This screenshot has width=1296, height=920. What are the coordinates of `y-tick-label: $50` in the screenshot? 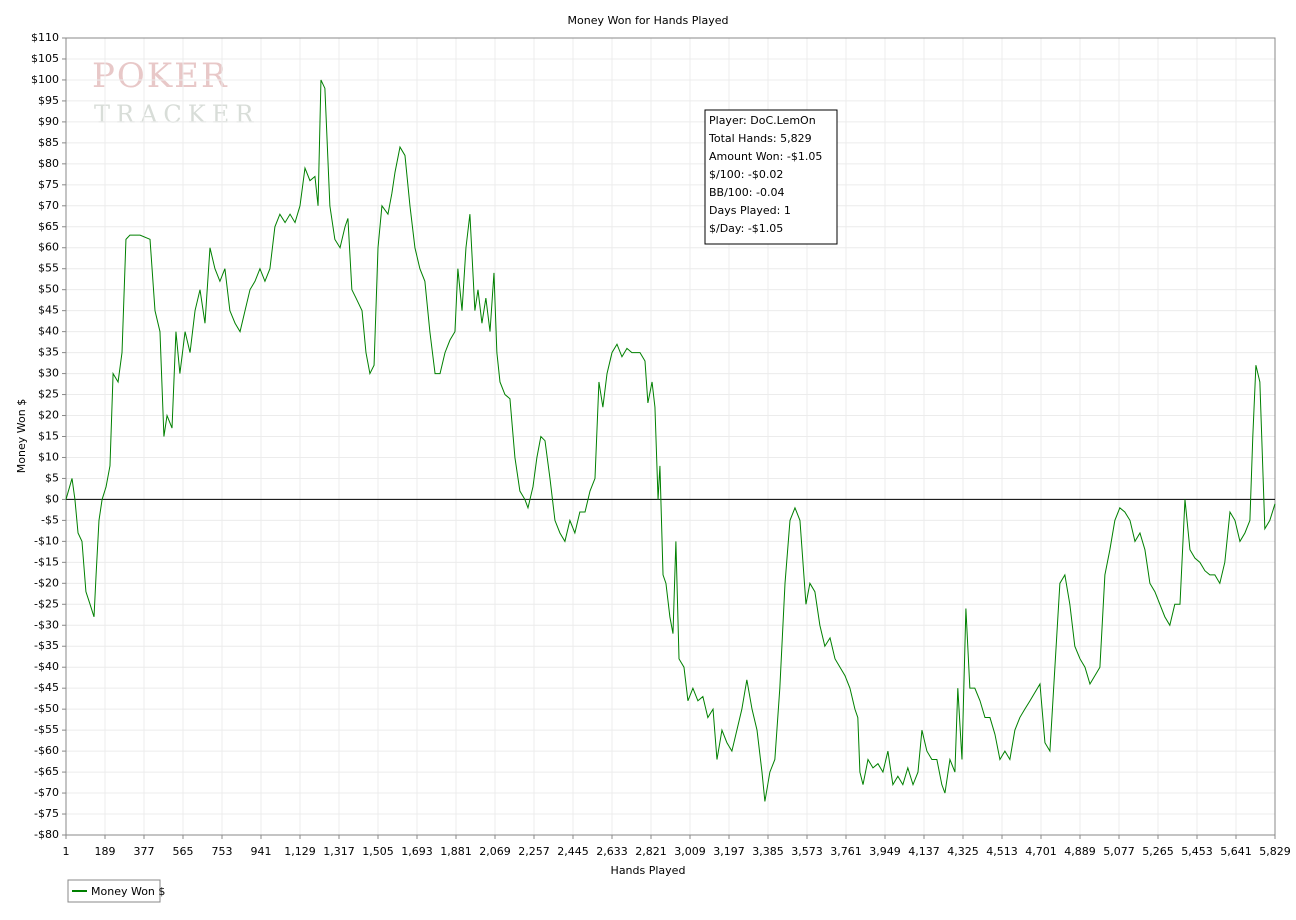 It's located at (48, 289).